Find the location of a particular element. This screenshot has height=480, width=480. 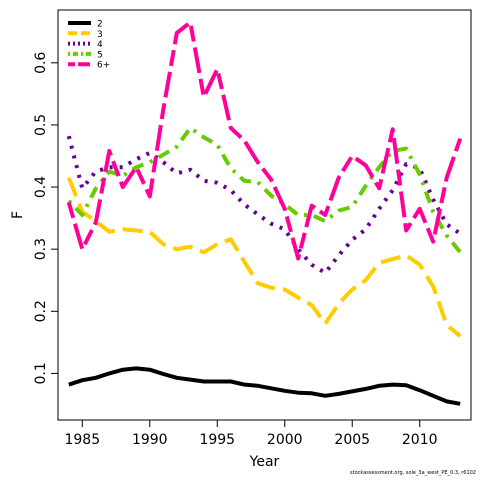

y-tick-label: 0.4 is located at coordinates (41, 187).